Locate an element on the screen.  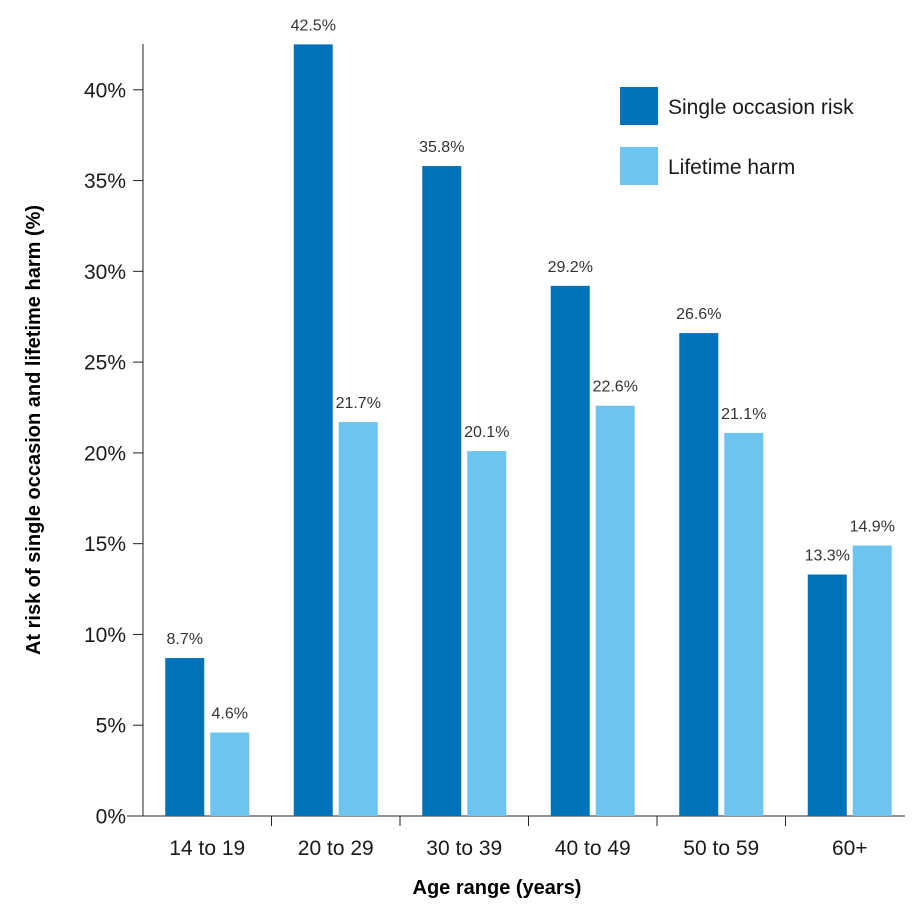
data-label: 22.6% is located at coordinates (615, 387).